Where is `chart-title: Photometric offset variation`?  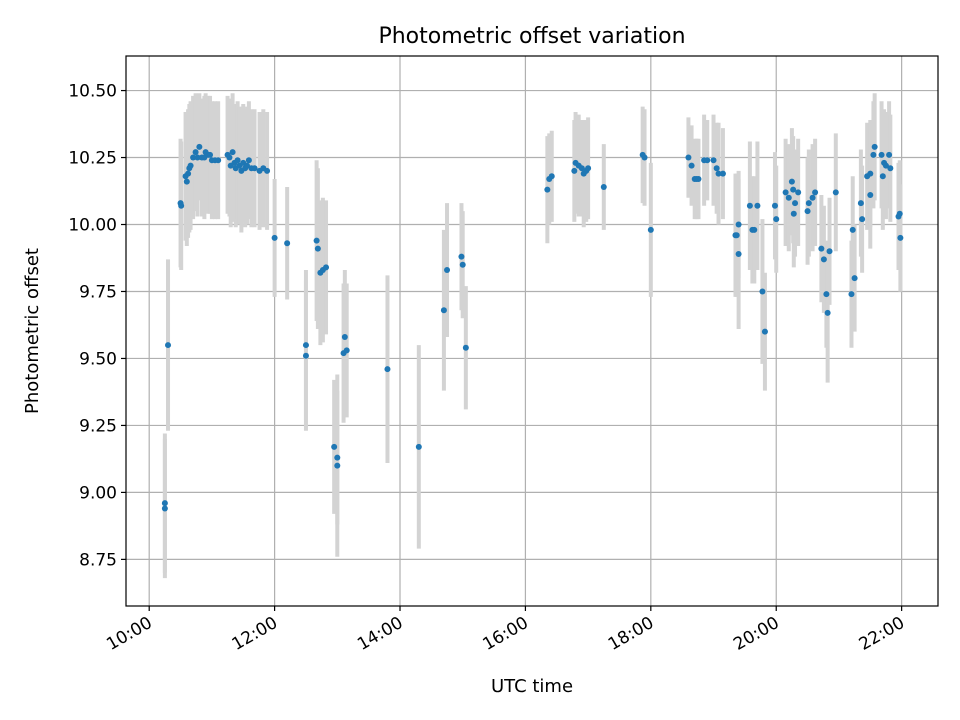
chart-title: Photometric offset variation is located at coordinates (531, 36).